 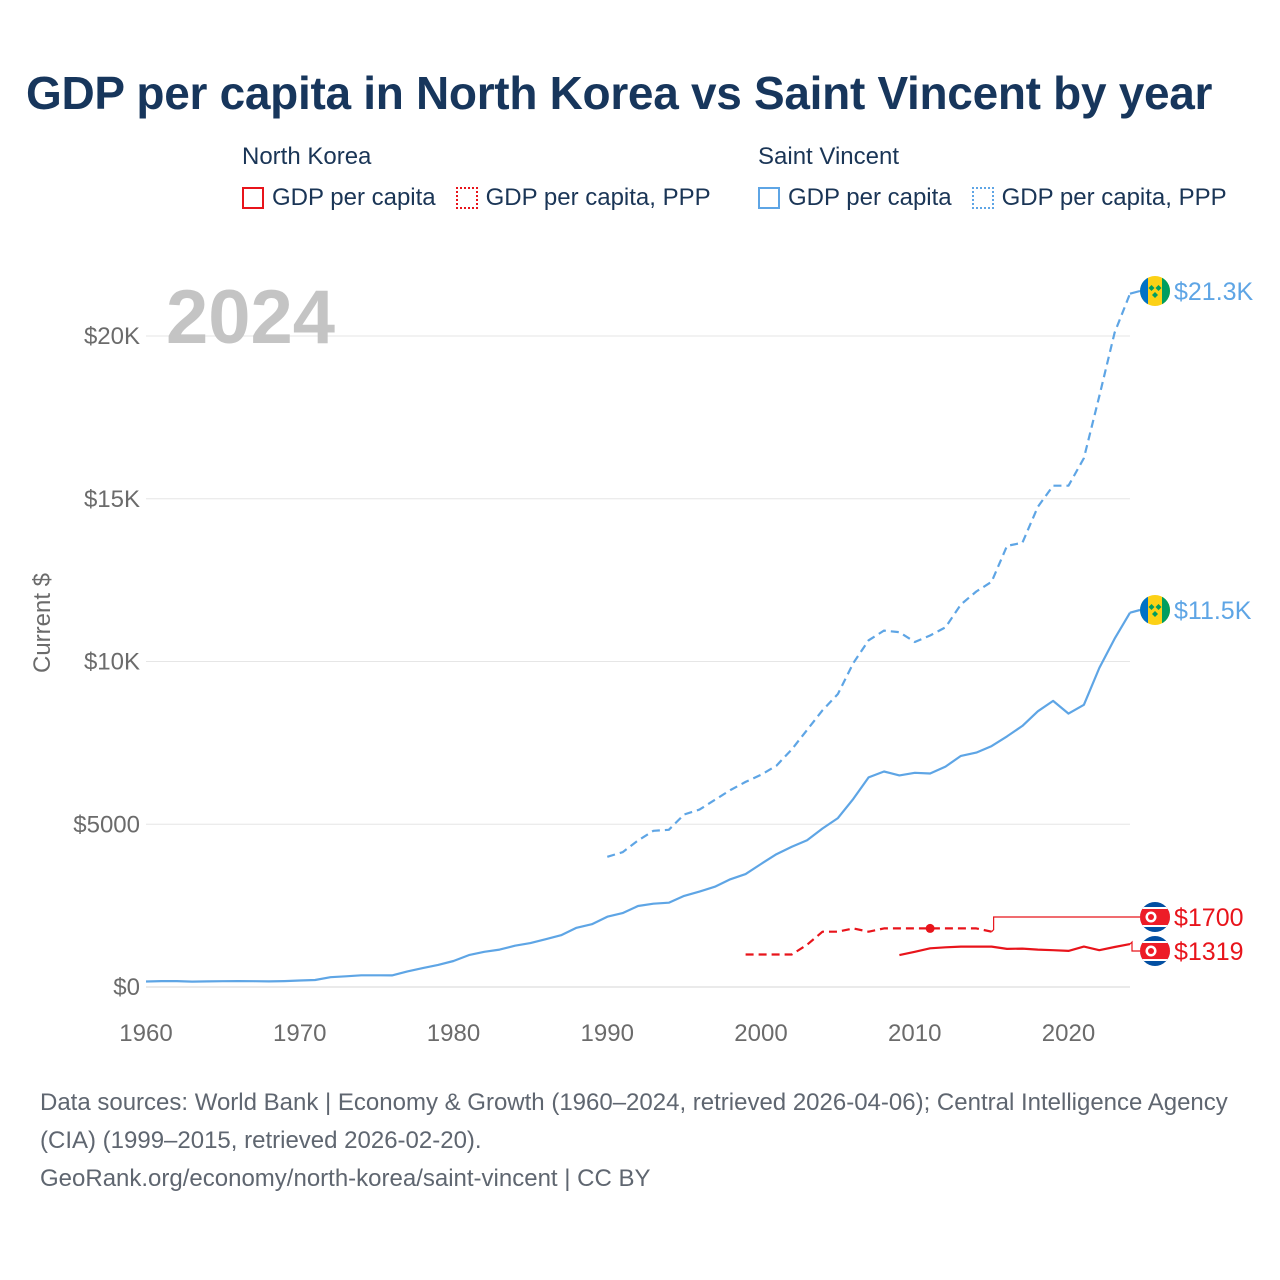 I want to click on series-line-north_korea-dashed, so click(x=868, y=941).